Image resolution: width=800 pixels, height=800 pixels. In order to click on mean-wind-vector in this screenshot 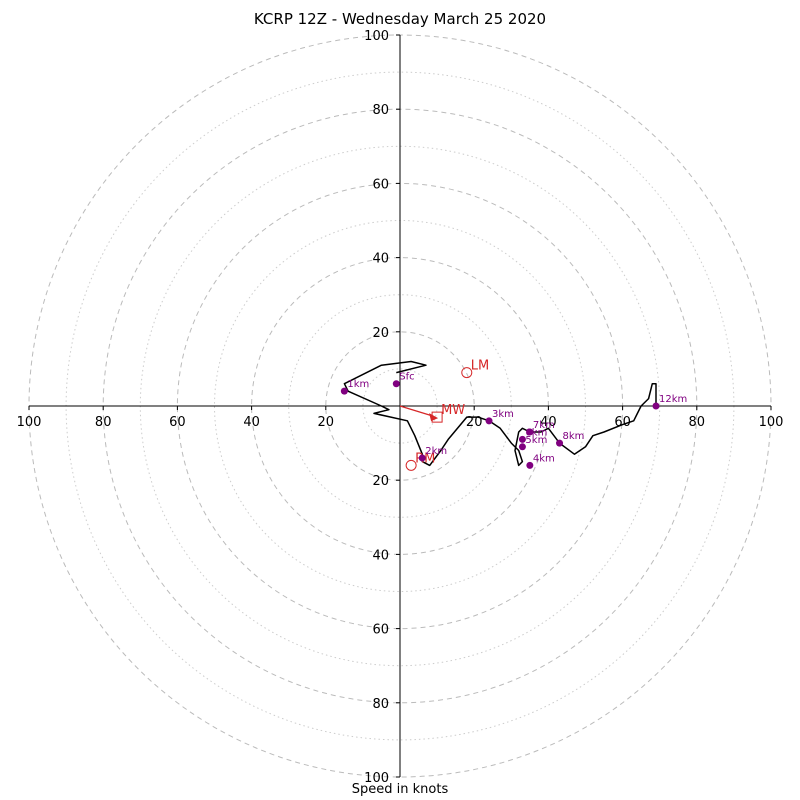, I will do `click(416, 411)`.